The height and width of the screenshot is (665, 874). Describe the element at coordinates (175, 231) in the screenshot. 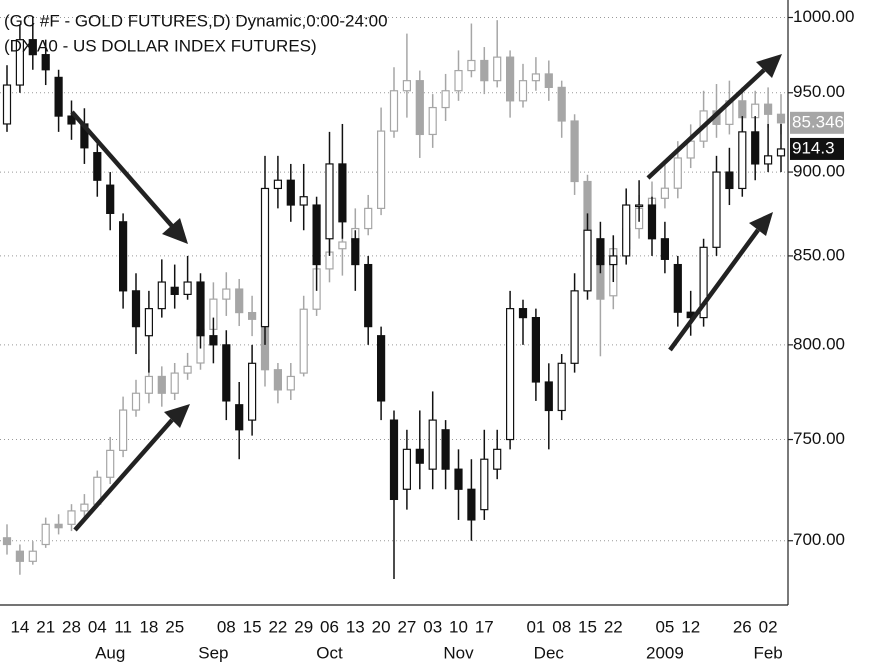

I see `arrowhead` at that location.